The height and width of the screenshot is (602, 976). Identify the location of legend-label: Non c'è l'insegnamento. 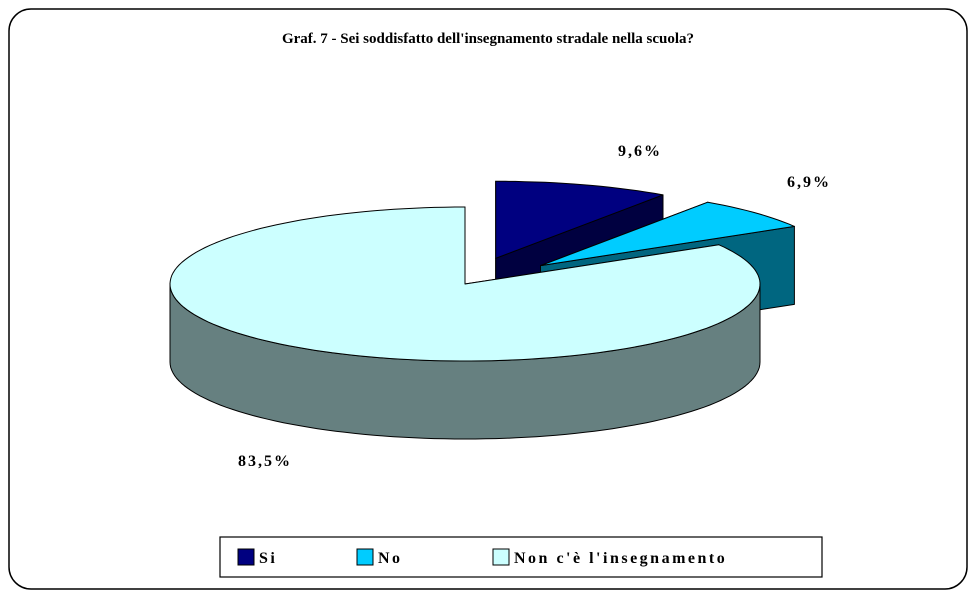
(620, 558).